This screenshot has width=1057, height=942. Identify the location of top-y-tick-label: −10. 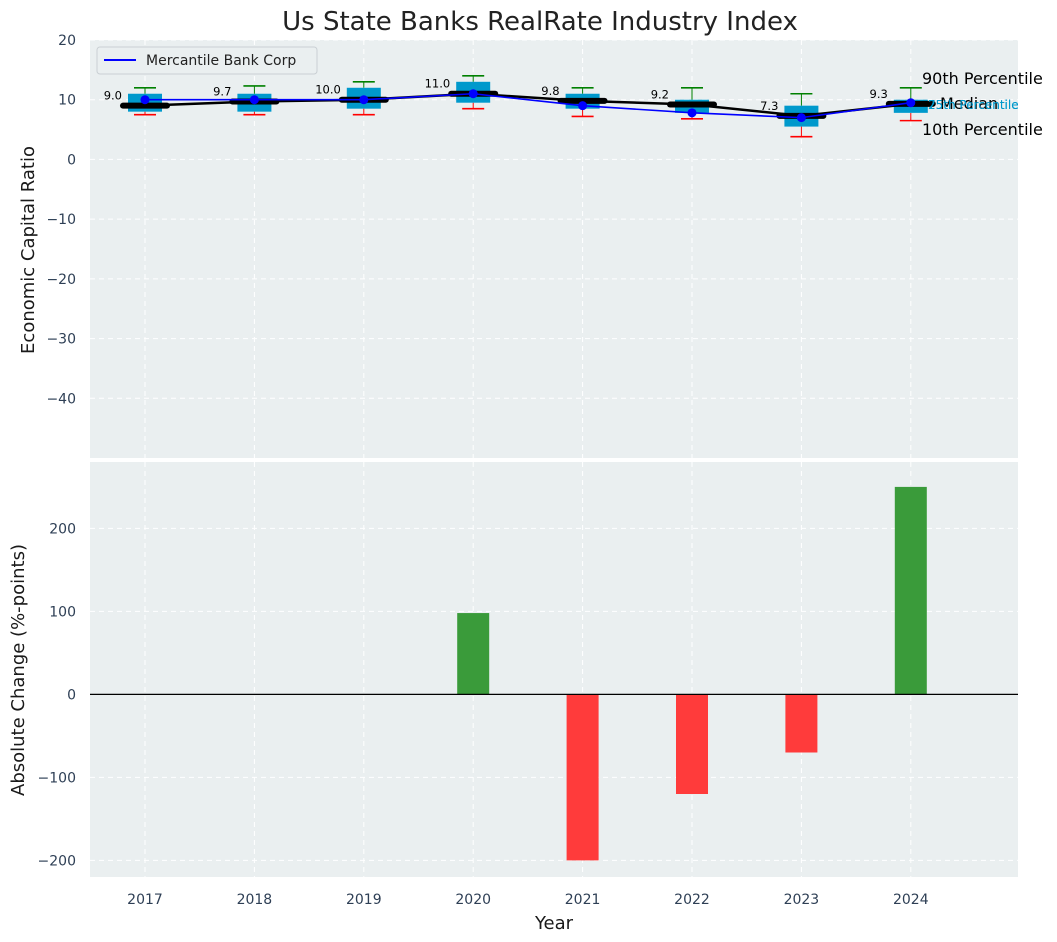
(61, 220).